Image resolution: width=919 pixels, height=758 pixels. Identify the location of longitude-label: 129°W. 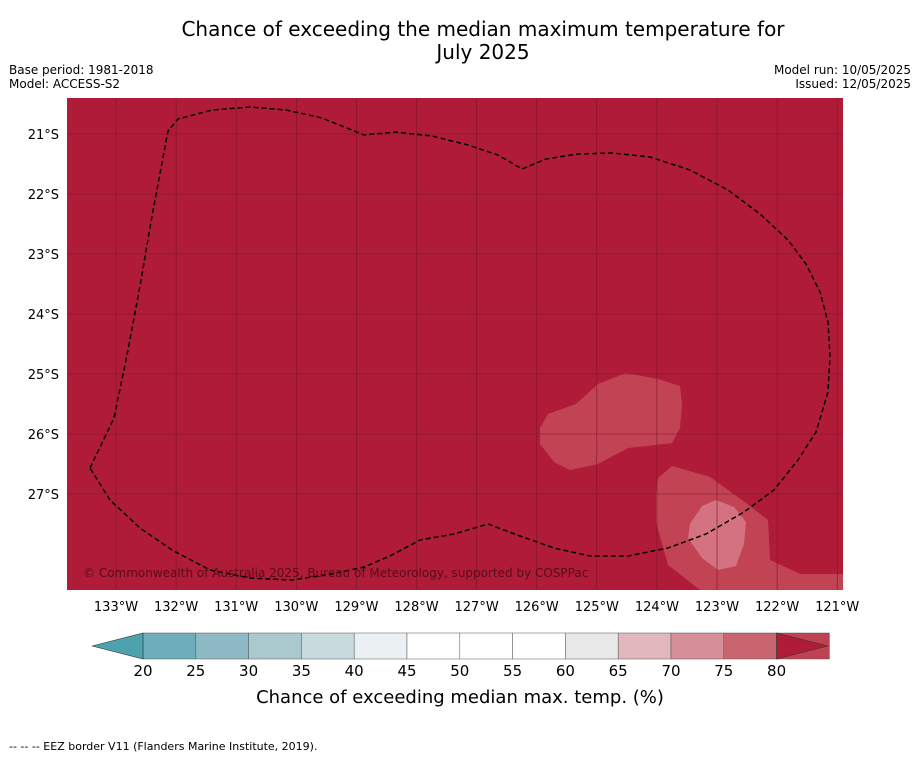
(356, 607).